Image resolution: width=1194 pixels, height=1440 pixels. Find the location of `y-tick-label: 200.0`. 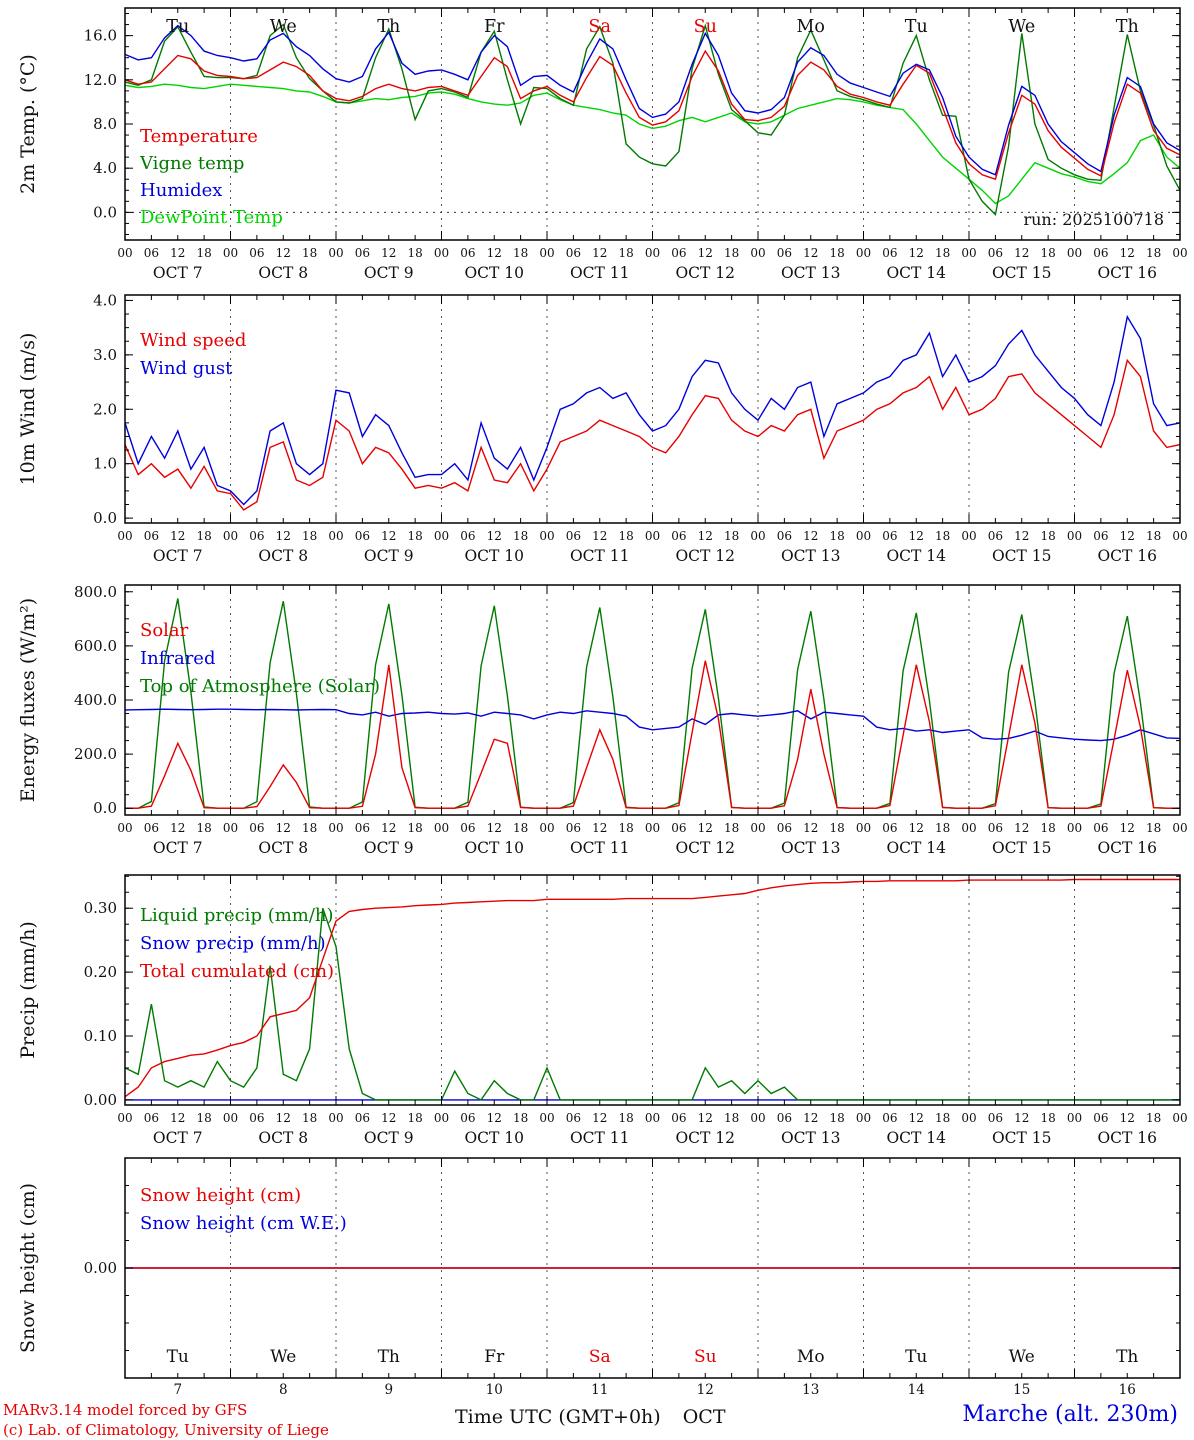

y-tick-label: 200.0 is located at coordinates (95, 754).